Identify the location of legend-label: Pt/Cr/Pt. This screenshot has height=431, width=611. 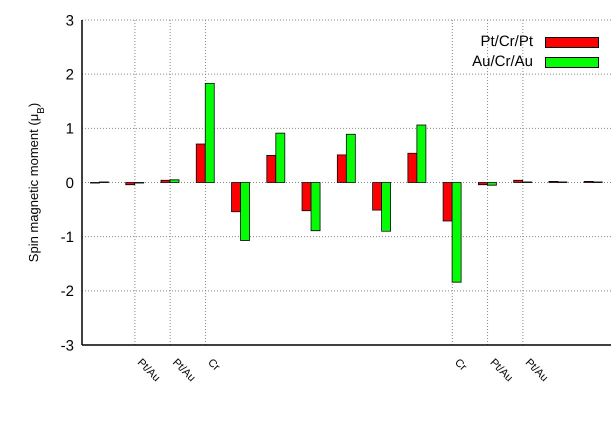
(506, 42).